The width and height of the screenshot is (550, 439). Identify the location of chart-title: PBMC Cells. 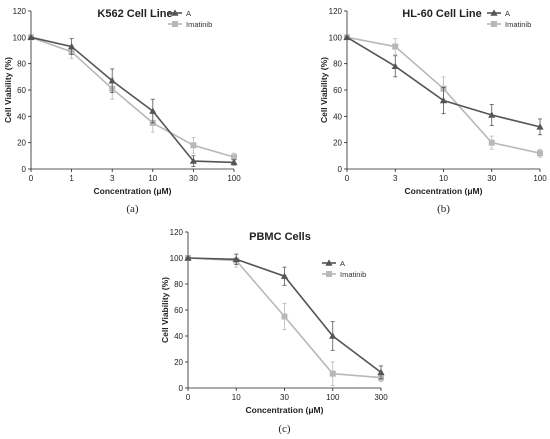
(280, 237).